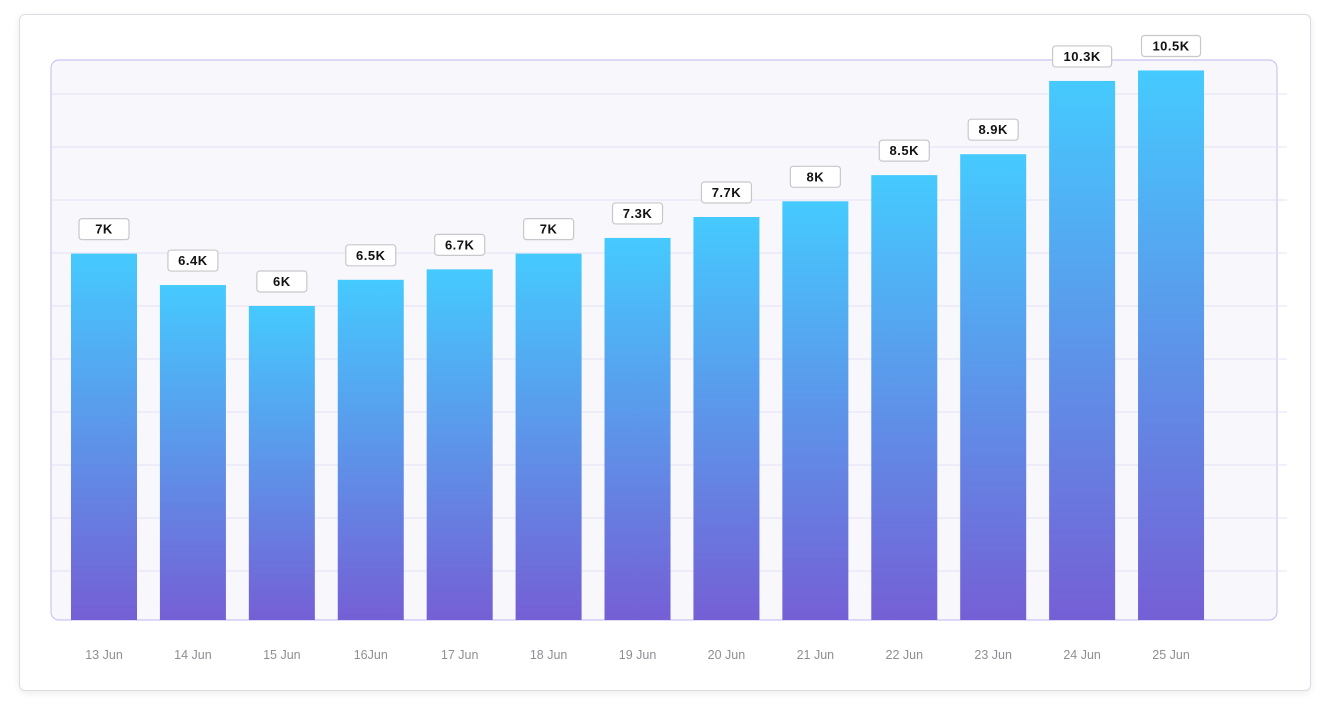 This screenshot has width=1330, height=714. I want to click on data-label-text: 8K, so click(816, 176).